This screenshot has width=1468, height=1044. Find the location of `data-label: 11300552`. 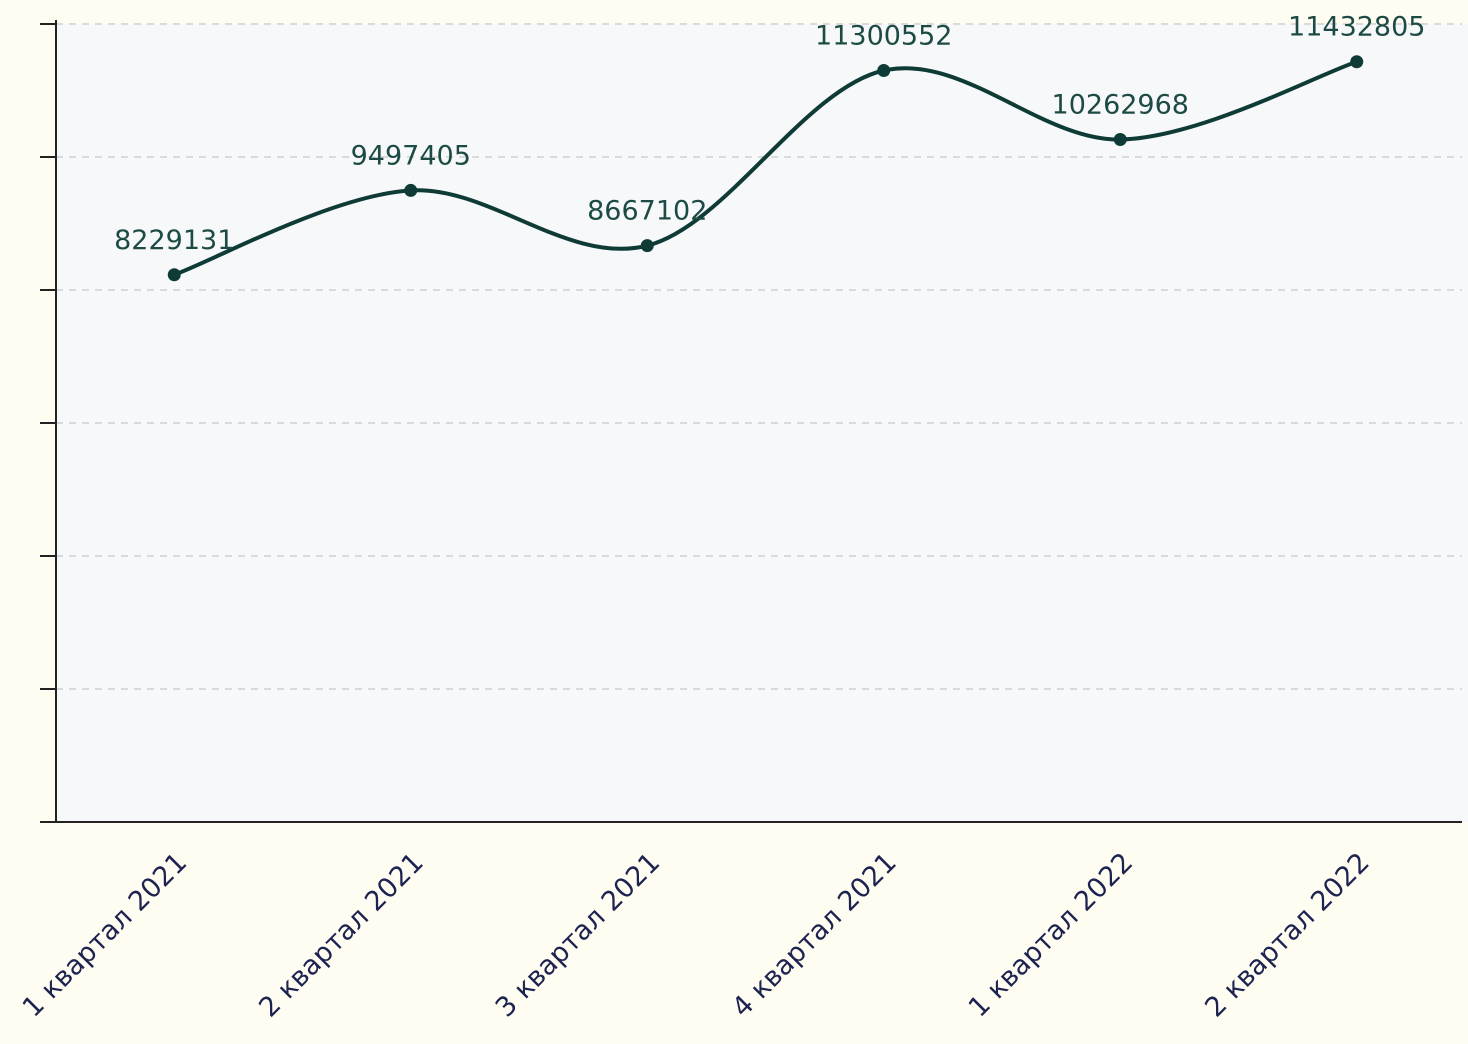

data-label: 11300552 is located at coordinates (883, 36).